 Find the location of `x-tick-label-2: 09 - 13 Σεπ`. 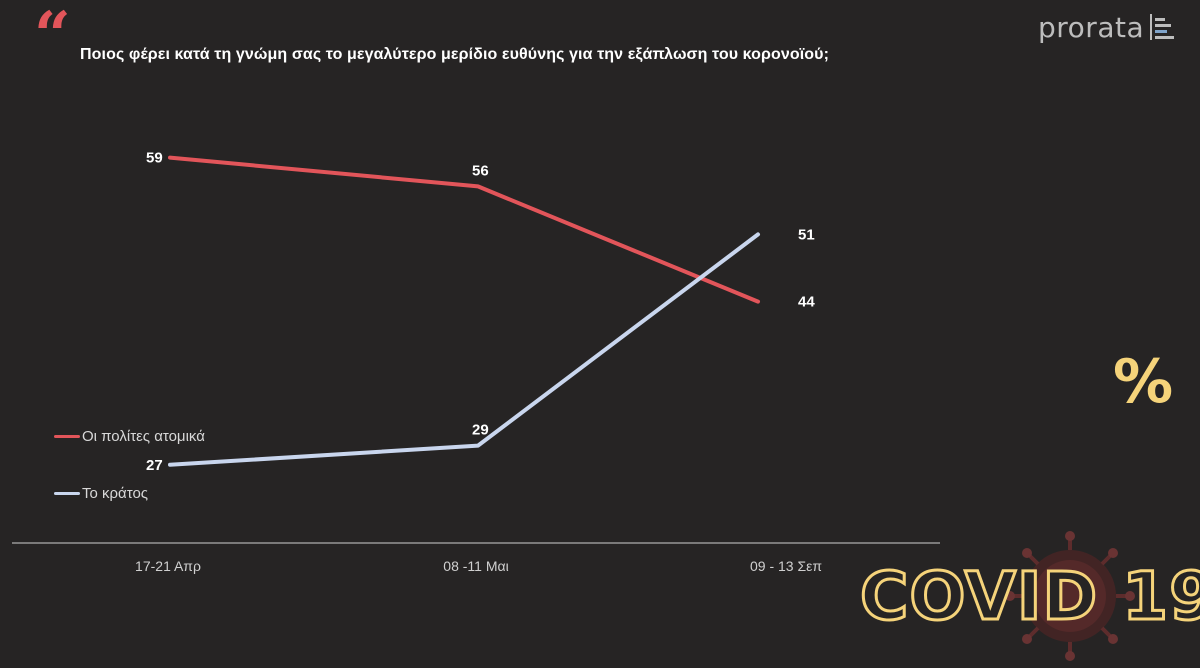

x-tick-label-2: 09 - 13 Σεπ is located at coordinates (786, 566).